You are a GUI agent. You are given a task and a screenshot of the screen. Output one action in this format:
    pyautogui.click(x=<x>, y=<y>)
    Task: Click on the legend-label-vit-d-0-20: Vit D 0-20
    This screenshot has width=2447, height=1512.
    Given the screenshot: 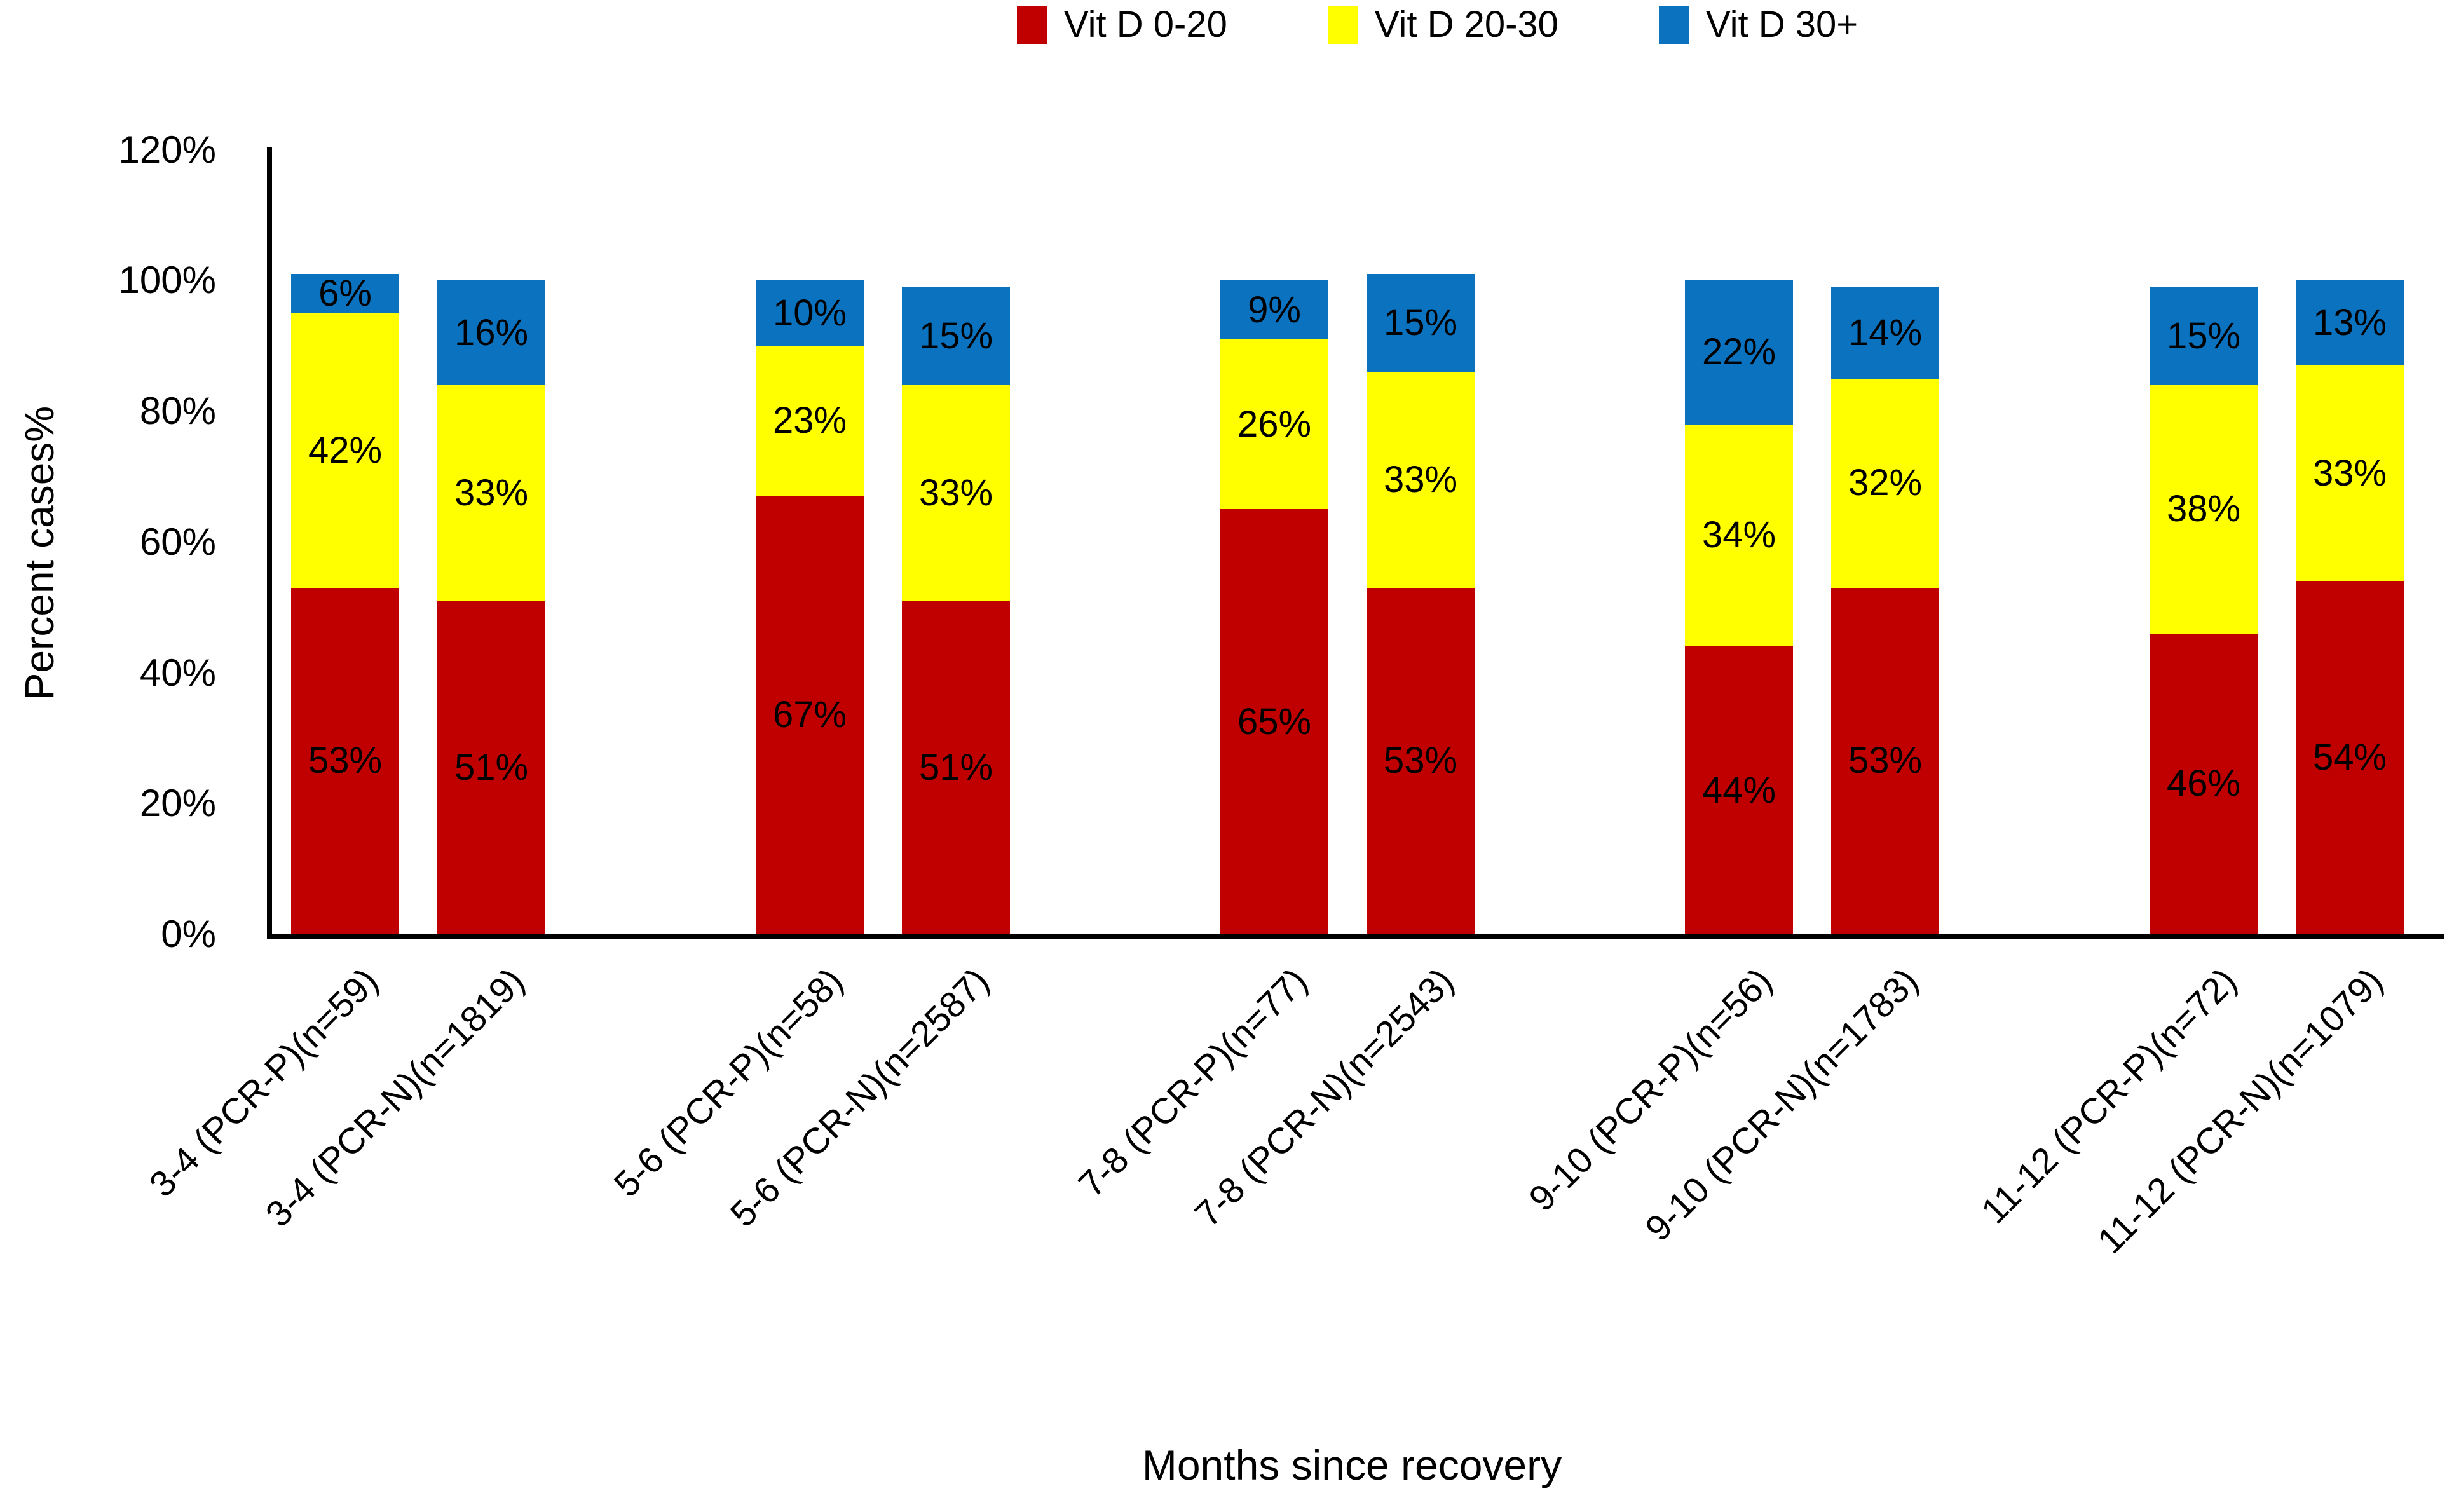 What is the action you would take?
    pyautogui.click(x=1145, y=24)
    